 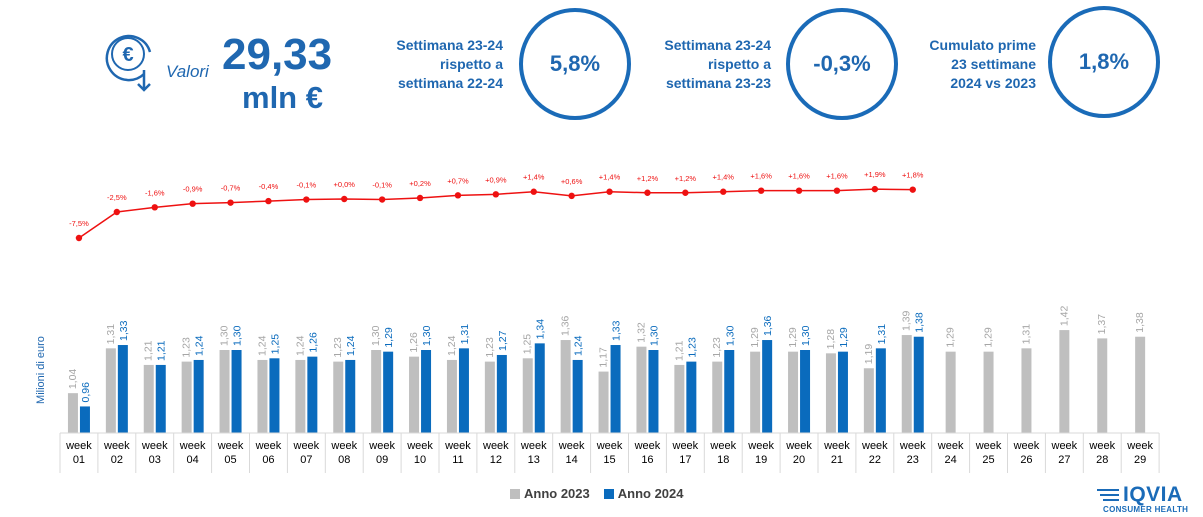 I want to click on x-tick-label: 10, so click(x=420, y=460).